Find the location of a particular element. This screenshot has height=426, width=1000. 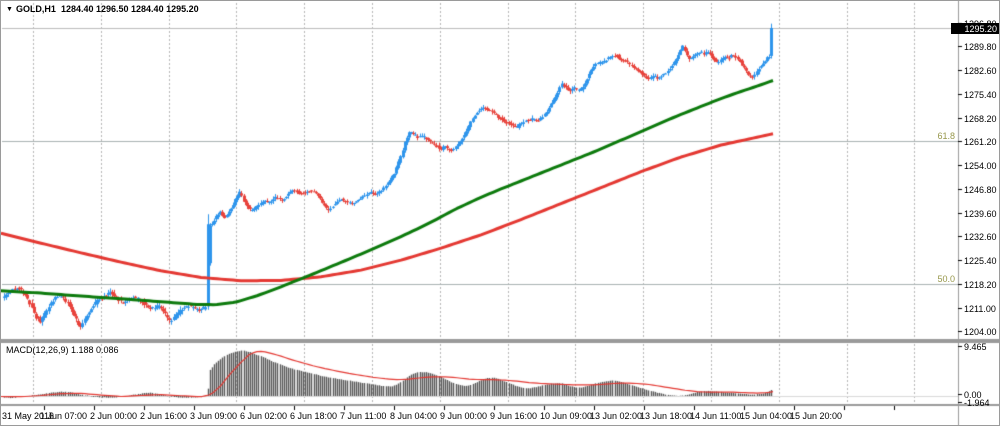

time-tick-label: 10 Jun 09:00 is located at coordinates (566, 416).